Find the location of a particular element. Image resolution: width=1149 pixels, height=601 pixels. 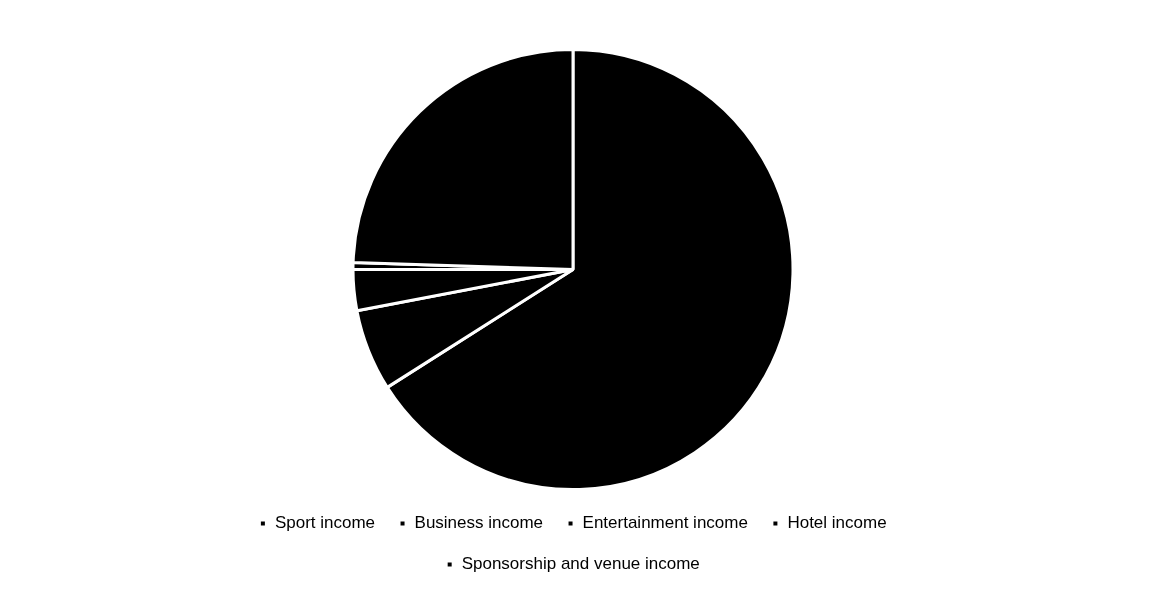

legend-label: Business income is located at coordinates (479, 523).